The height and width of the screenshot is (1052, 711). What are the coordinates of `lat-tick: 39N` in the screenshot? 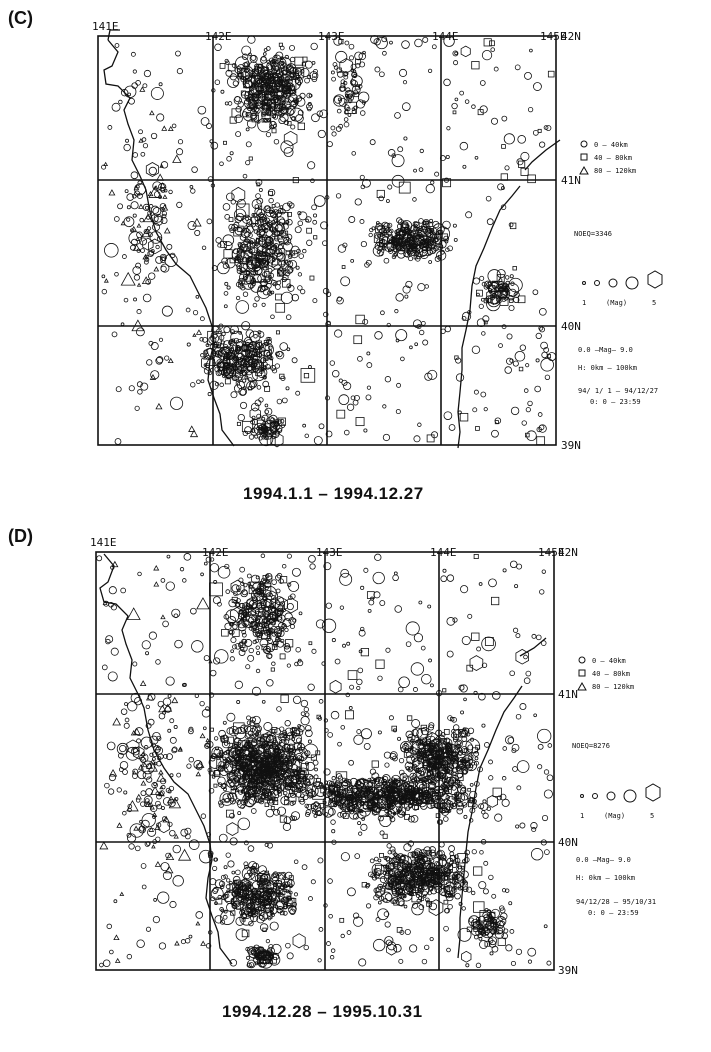 It's located at (571, 445).